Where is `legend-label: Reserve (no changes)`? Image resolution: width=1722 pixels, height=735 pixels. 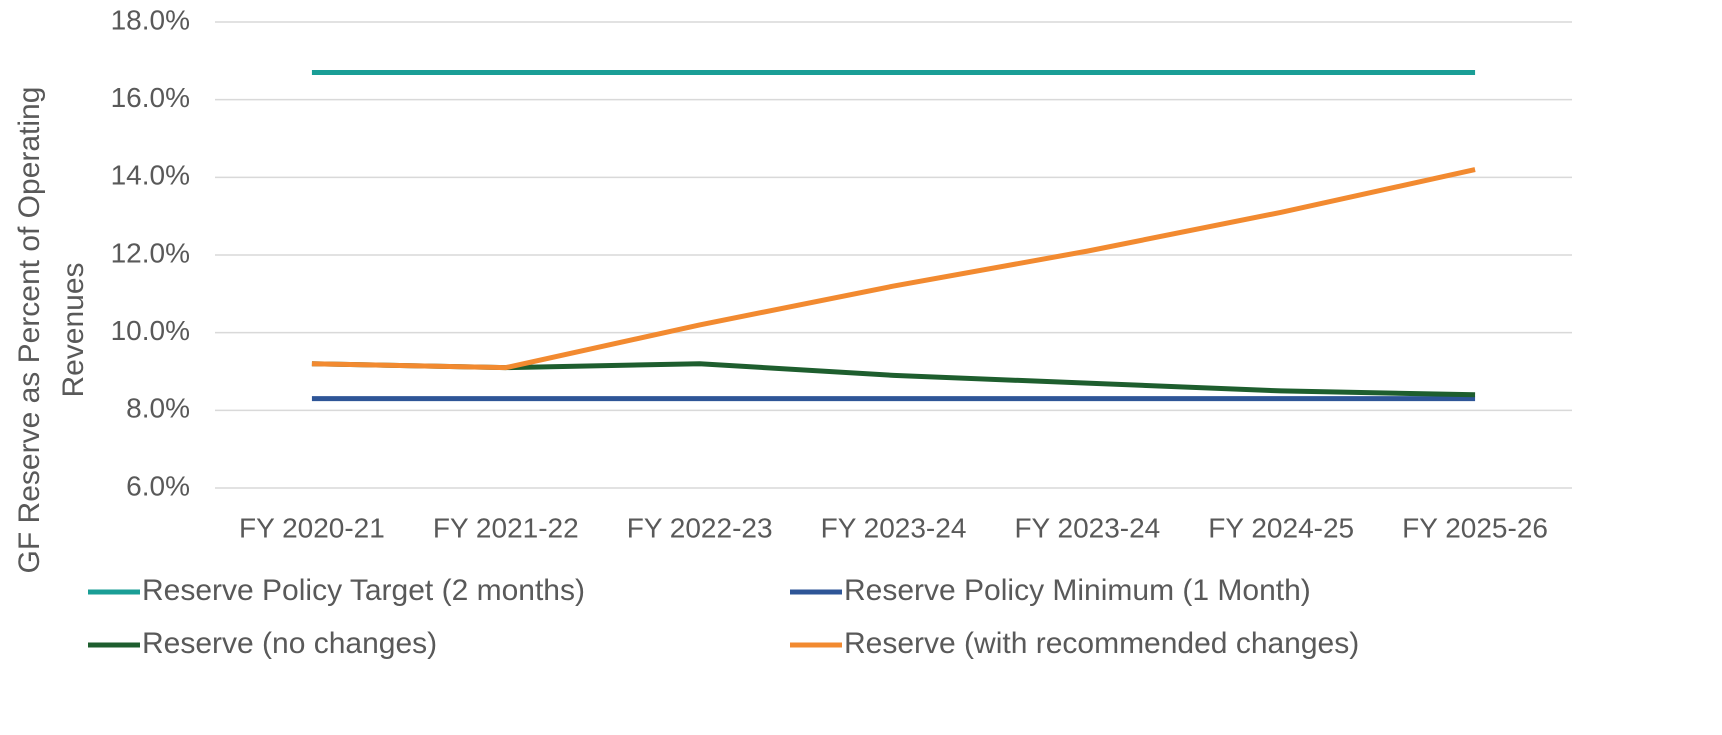 legend-label: Reserve (no changes) is located at coordinates (289, 643).